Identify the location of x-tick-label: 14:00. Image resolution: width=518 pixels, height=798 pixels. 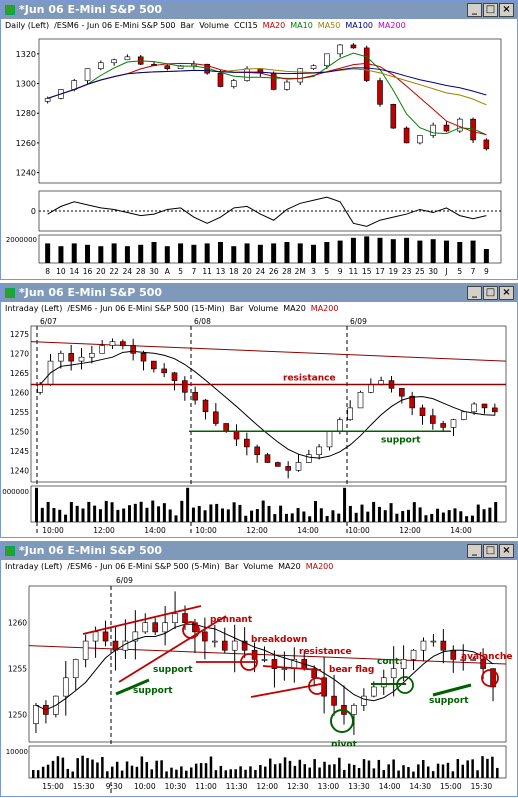
(390, 786).